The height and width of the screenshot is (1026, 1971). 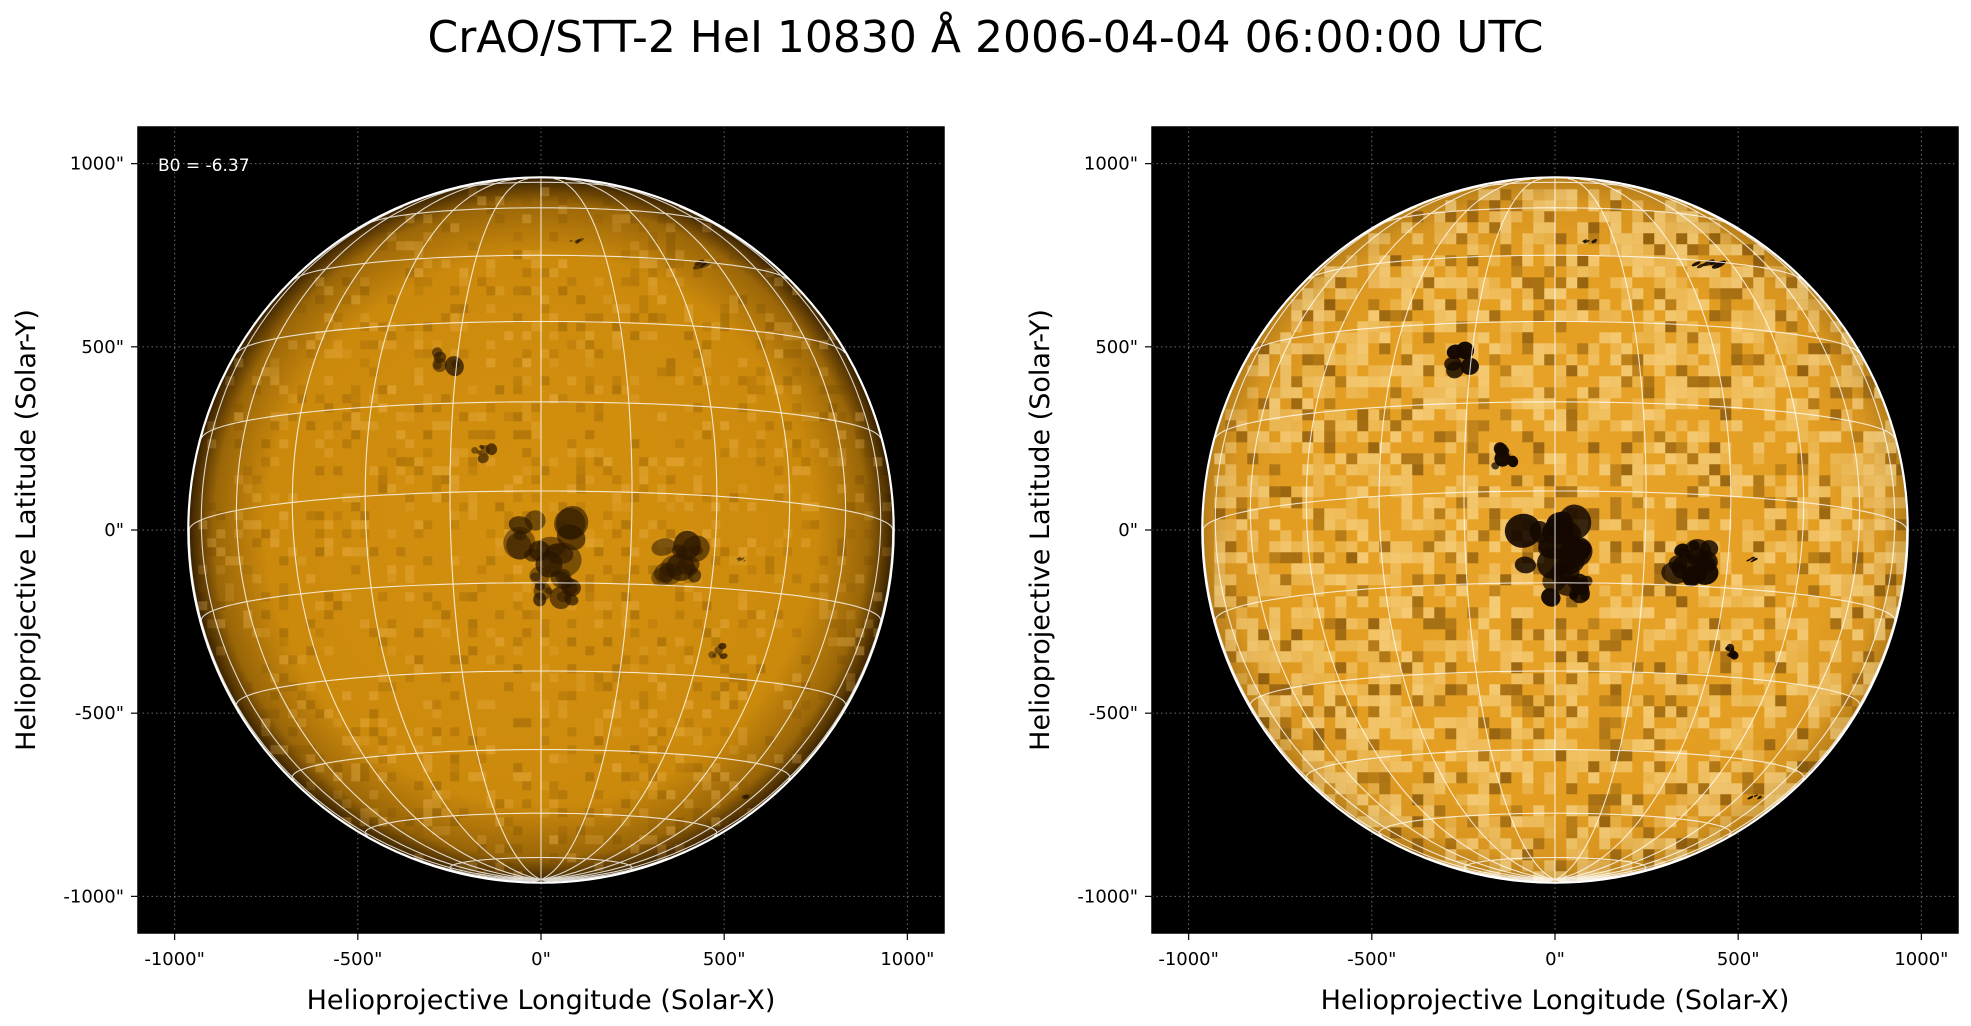 I want to click on b0-annotation: B0 = -6.37, so click(x=204, y=166).